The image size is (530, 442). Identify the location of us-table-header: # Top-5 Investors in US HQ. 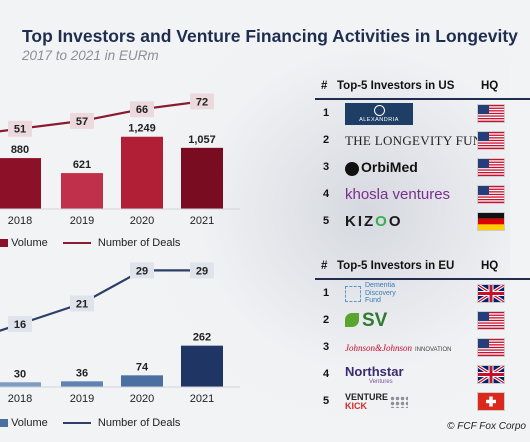
(422, 88).